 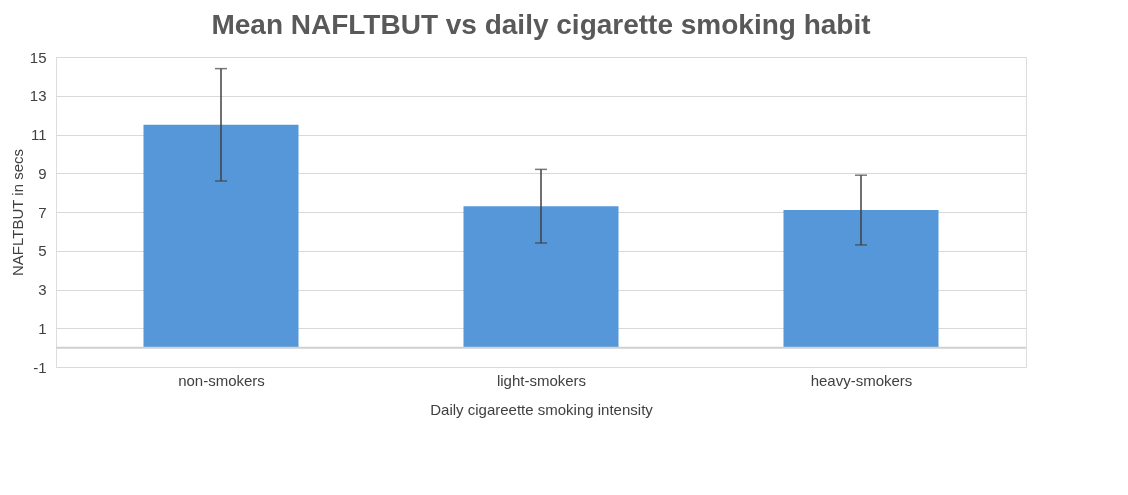 I want to click on y-tick-label: 11, so click(x=38, y=134).